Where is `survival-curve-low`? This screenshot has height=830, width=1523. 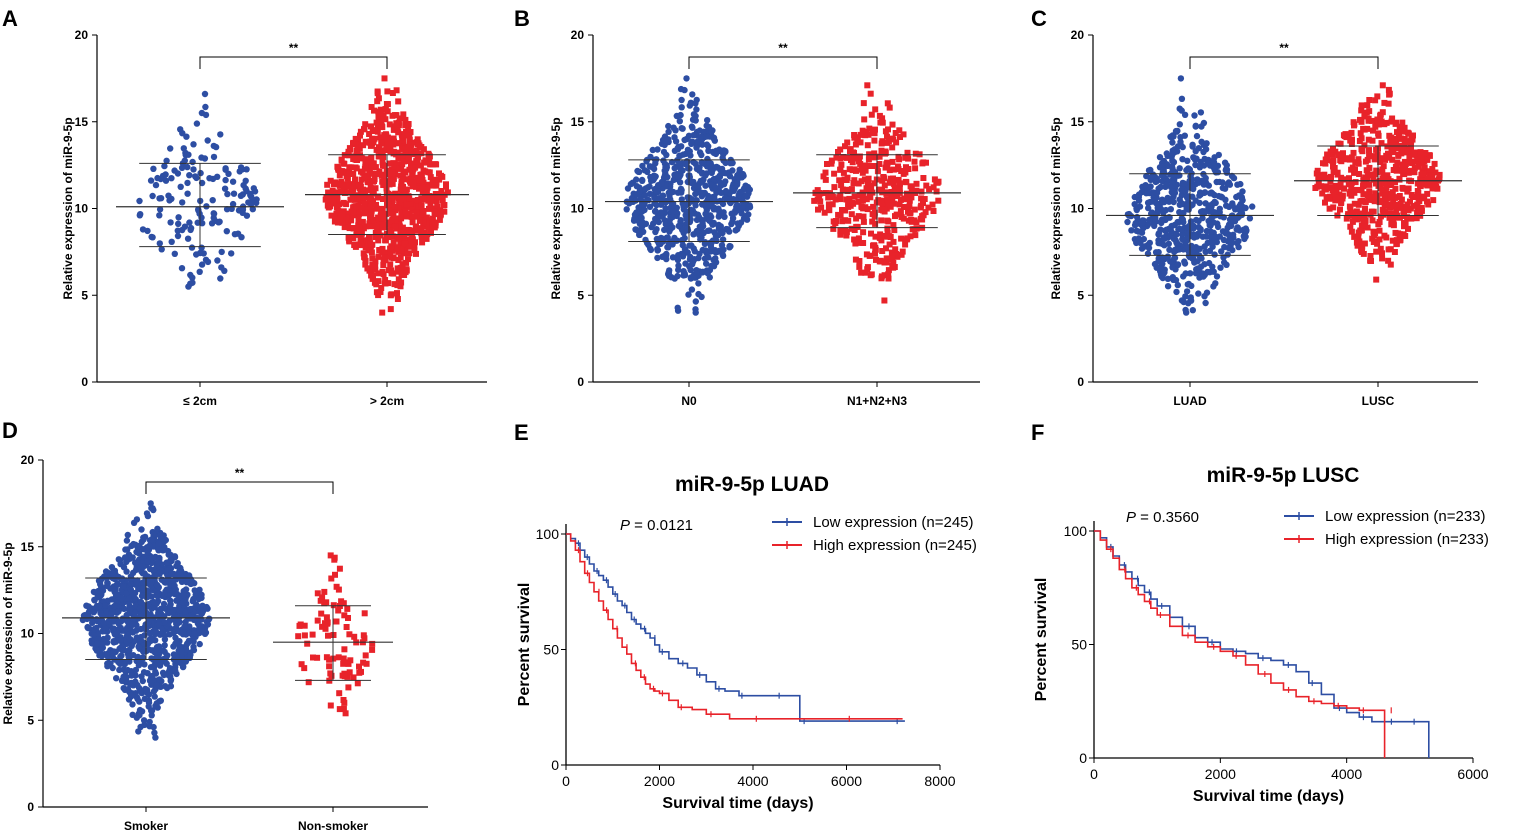 survival-curve-low is located at coordinates (735, 627).